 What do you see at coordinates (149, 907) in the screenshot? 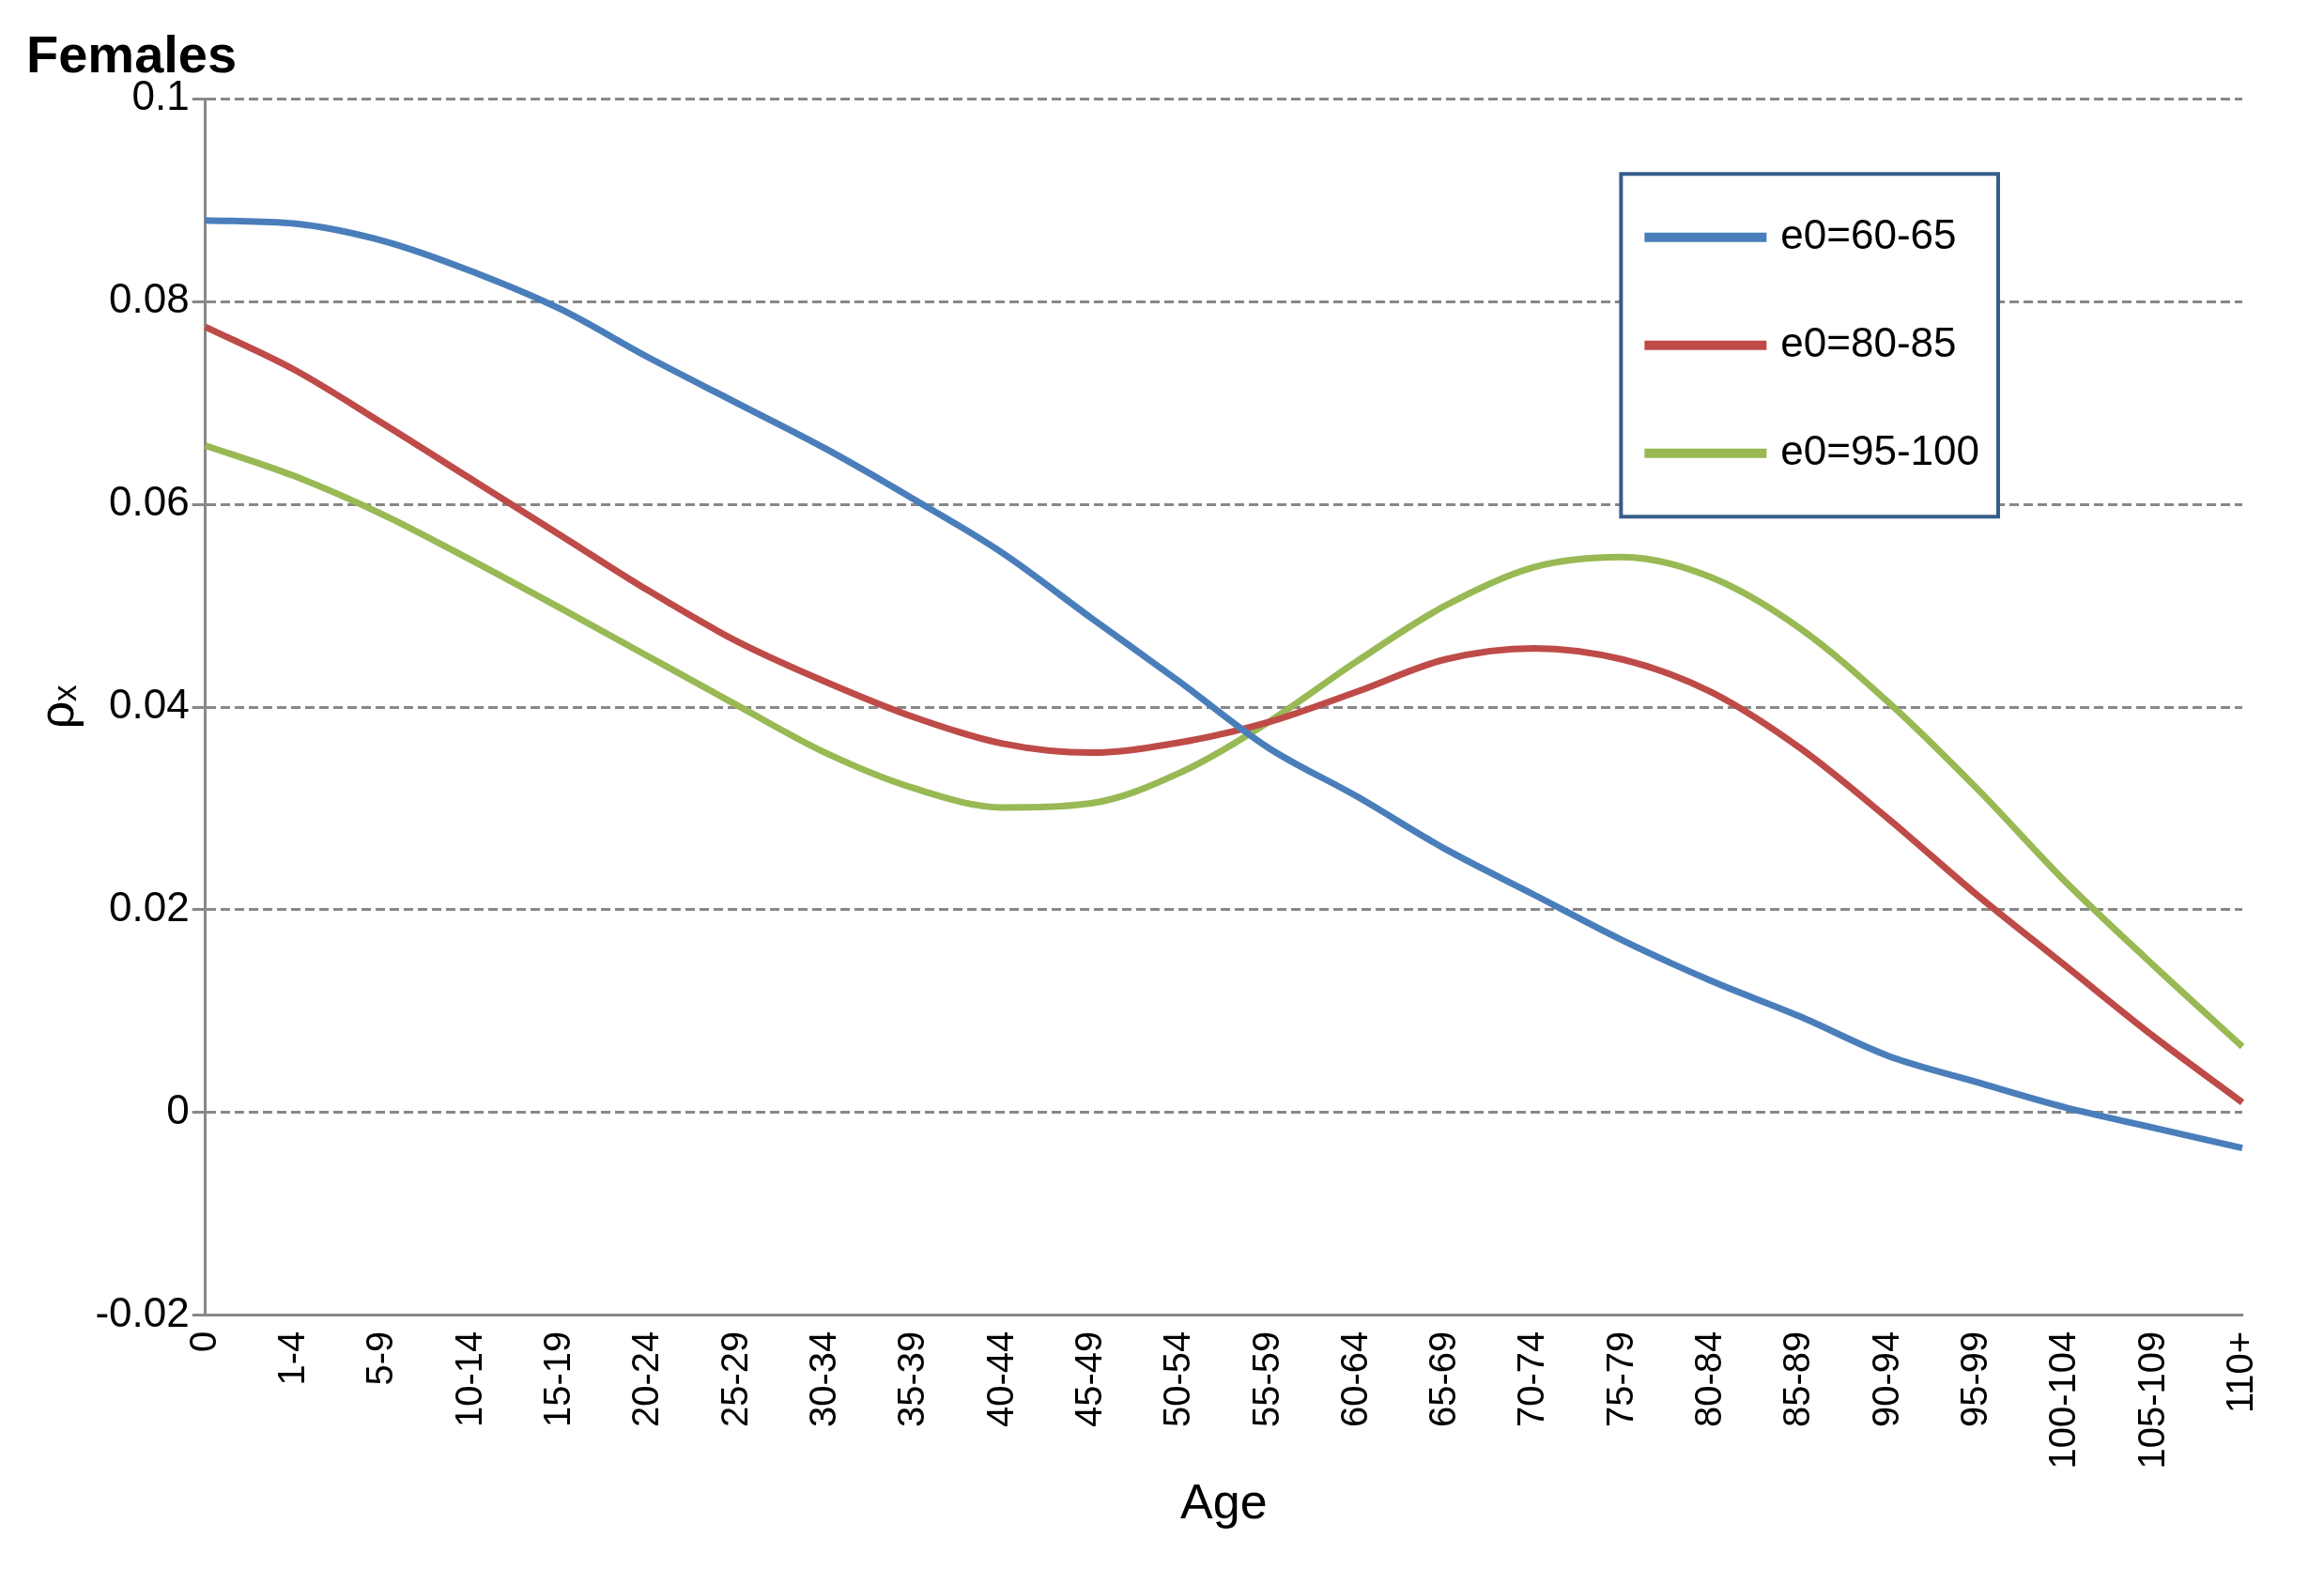
I see `y-tick-label: 0.02` at bounding box center [149, 907].